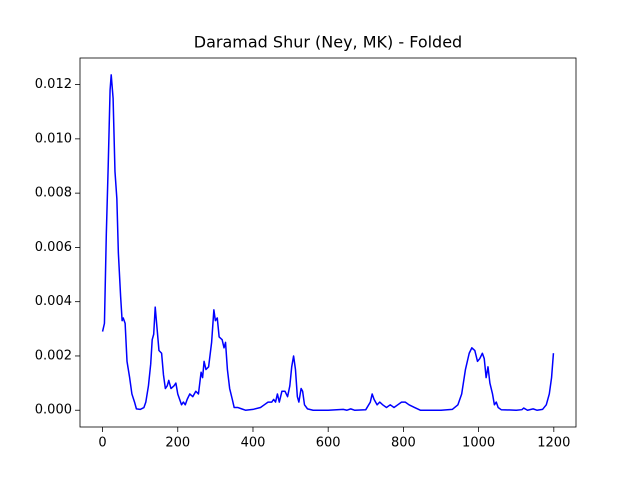 The image size is (640, 480). What do you see at coordinates (478, 443) in the screenshot?
I see `x-tick-label: 1000` at bounding box center [478, 443].